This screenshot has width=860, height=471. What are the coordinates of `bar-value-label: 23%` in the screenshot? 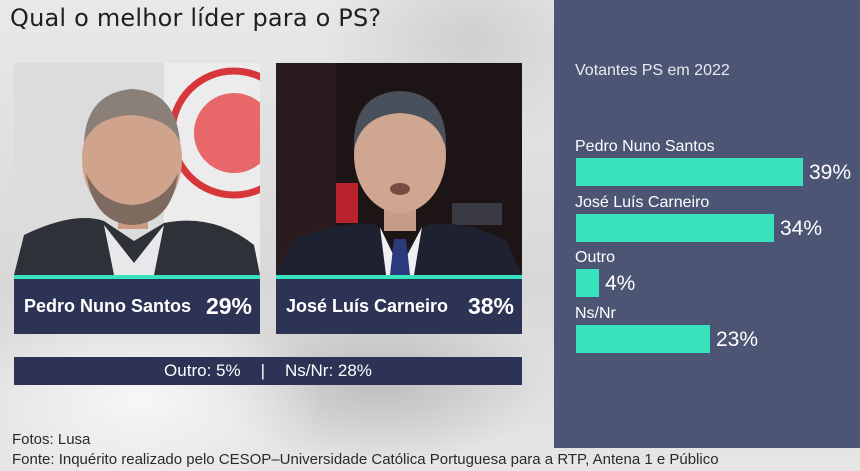 It's located at (737, 339).